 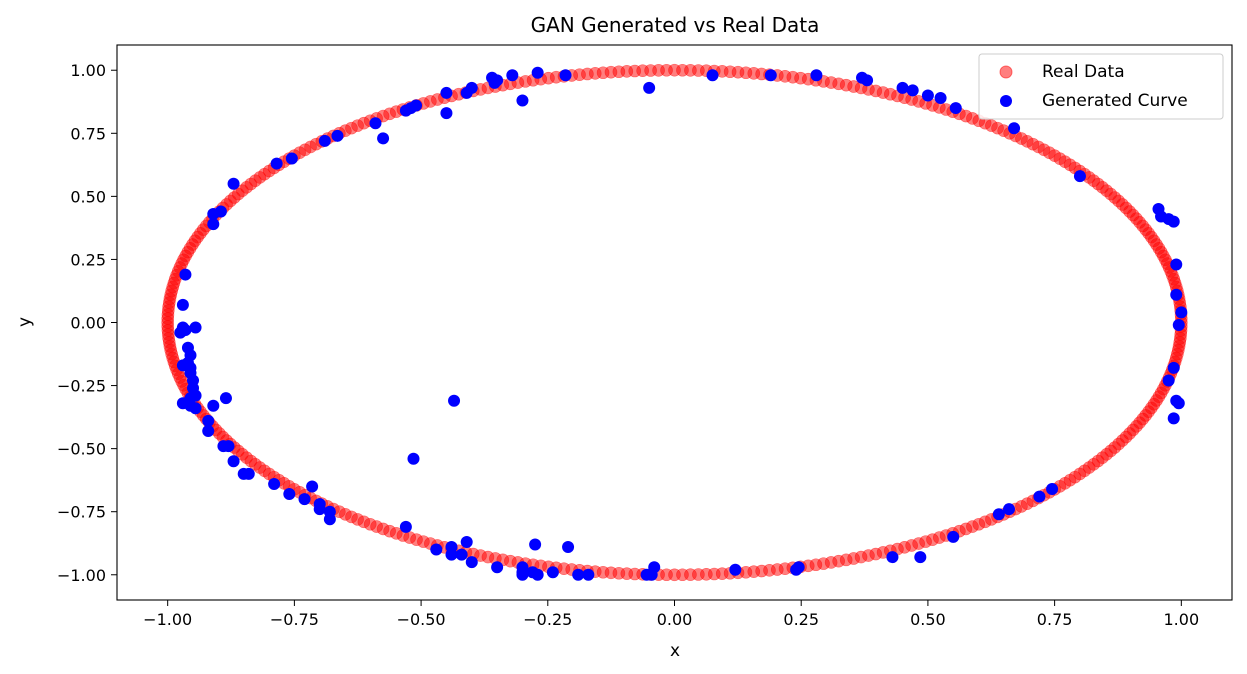 What do you see at coordinates (81, 575) in the screenshot?
I see `y-tick-label: −1.00` at bounding box center [81, 575].